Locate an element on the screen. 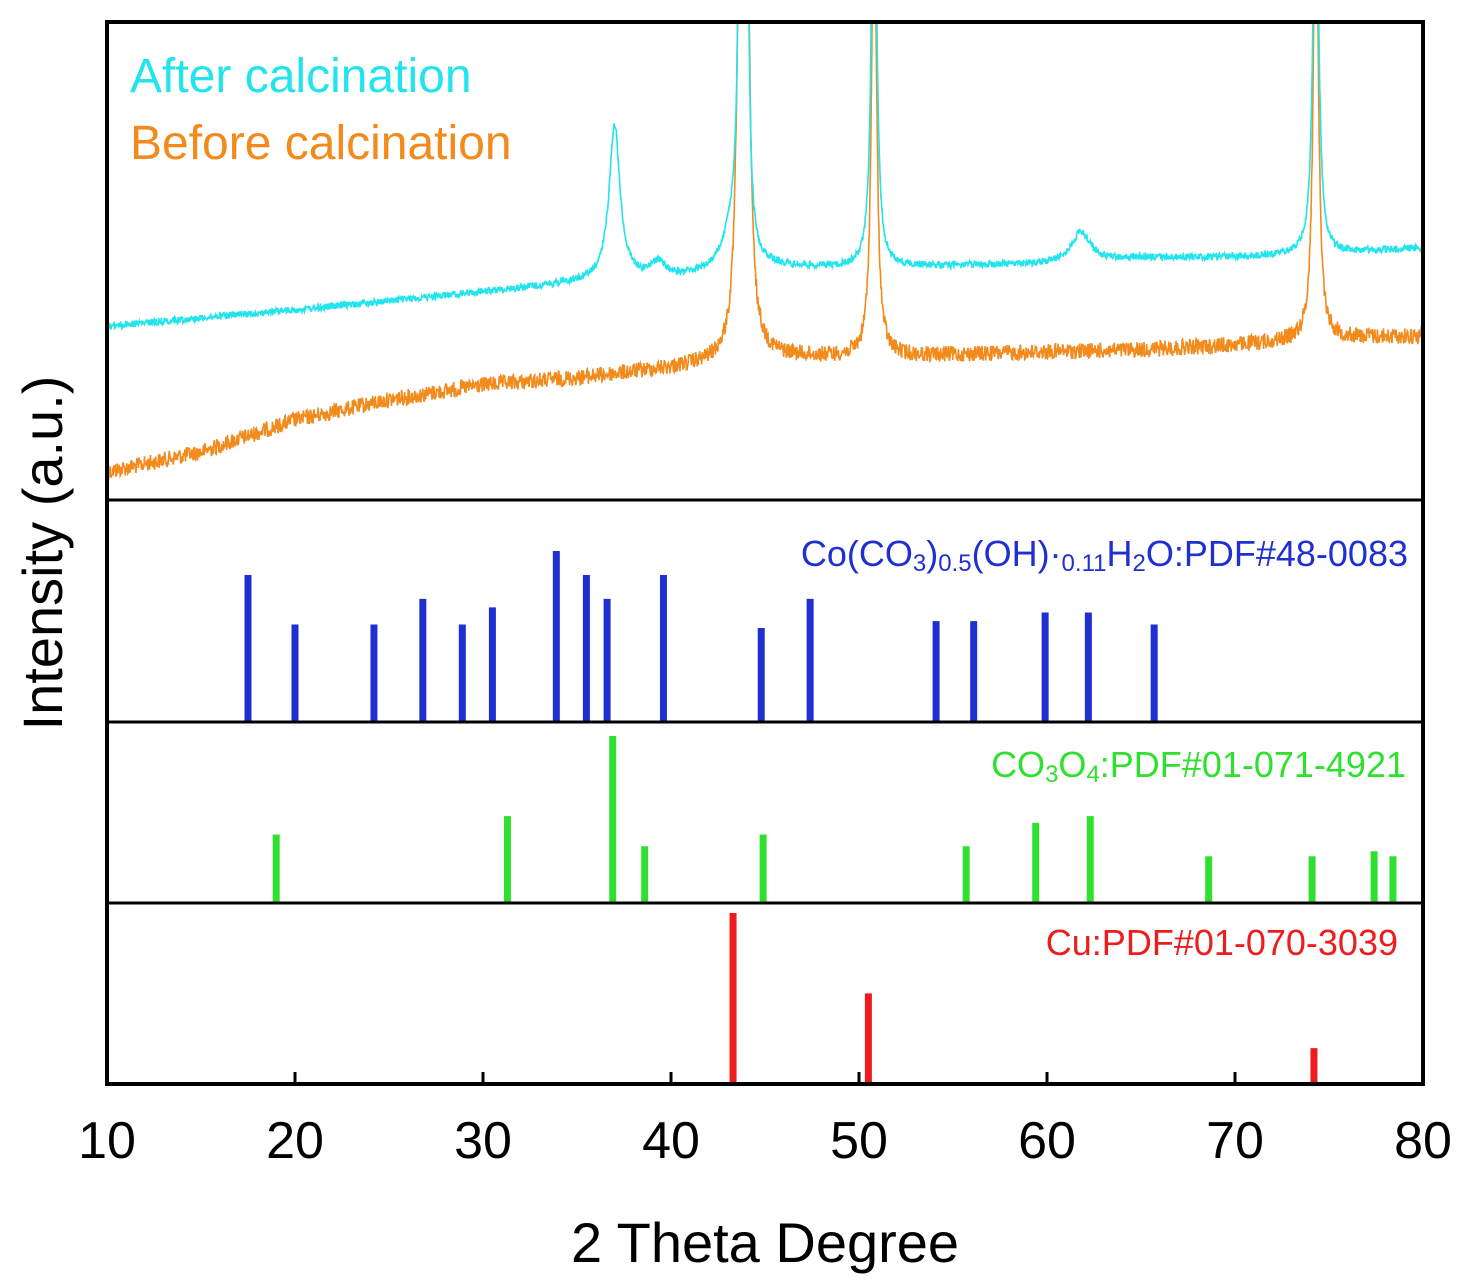  legend-after-calcination: After calcination is located at coordinates (301, 76).